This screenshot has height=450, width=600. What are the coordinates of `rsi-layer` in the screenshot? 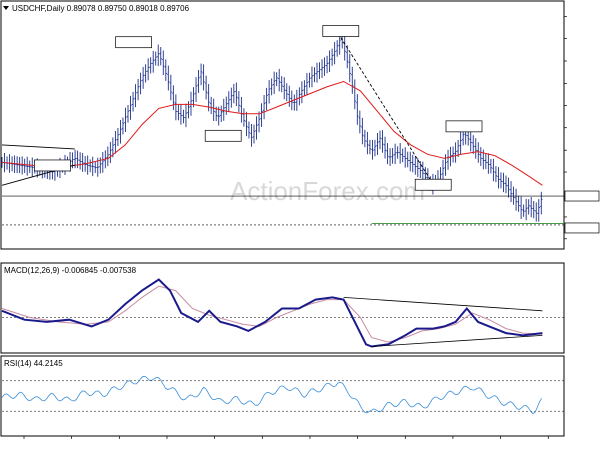 It's located at (282, 395).